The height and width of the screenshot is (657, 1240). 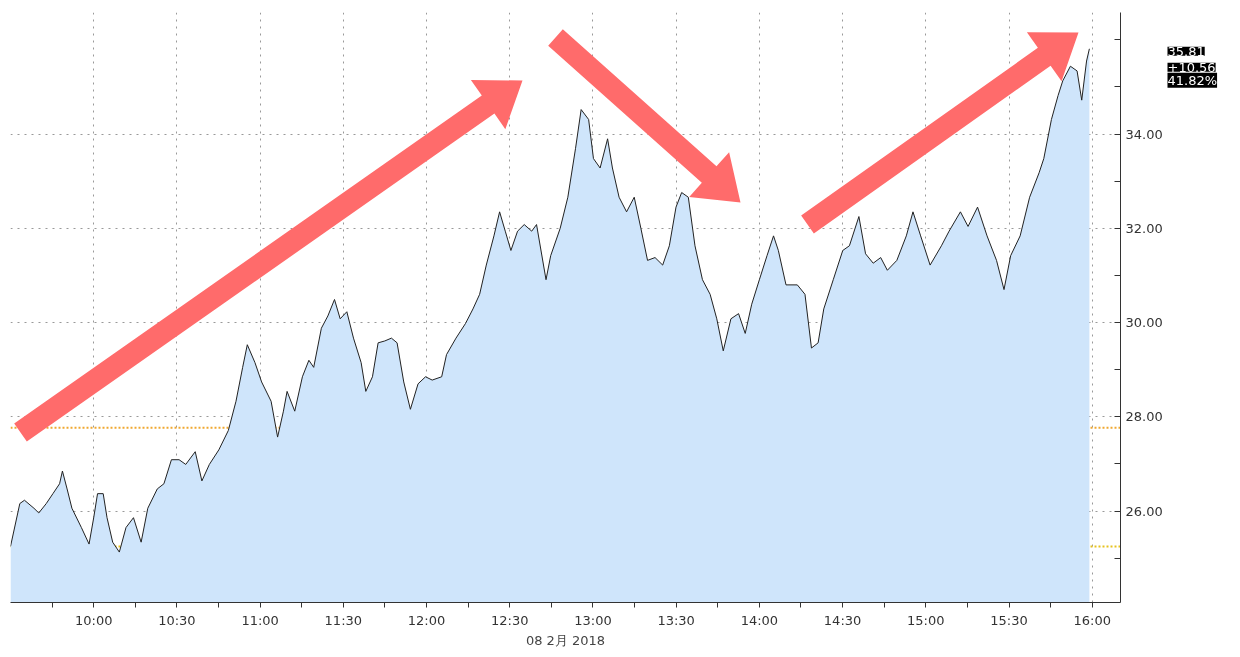 I want to click on x-tick-label: 14:30, so click(x=842, y=620).